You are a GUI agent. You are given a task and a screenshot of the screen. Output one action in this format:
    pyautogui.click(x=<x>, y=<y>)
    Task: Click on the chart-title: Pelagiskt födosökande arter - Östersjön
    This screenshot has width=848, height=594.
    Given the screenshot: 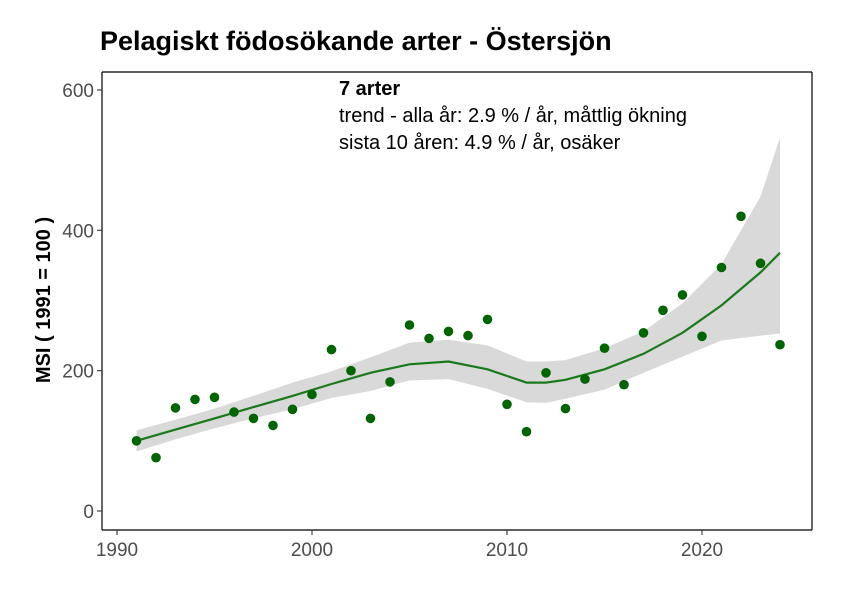 What is the action you would take?
    pyautogui.click(x=356, y=41)
    